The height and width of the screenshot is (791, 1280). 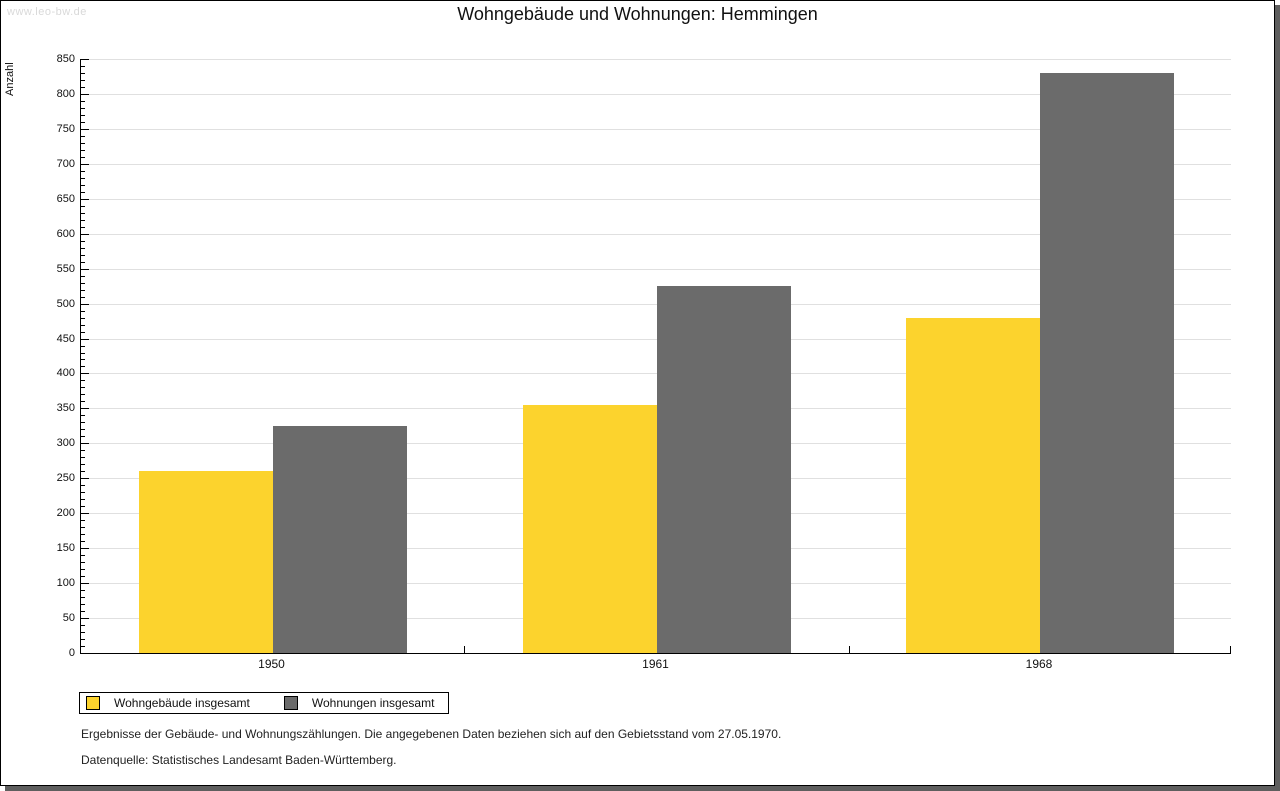 I want to click on y-tick-label: 200, so click(x=65, y=513).